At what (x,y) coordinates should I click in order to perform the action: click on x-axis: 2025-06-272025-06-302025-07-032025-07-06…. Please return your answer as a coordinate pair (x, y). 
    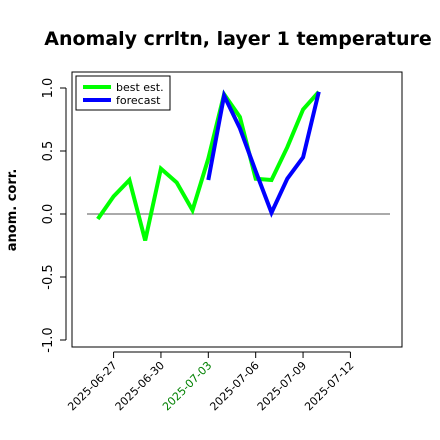
    Looking at the image, I should click on (211, 382).